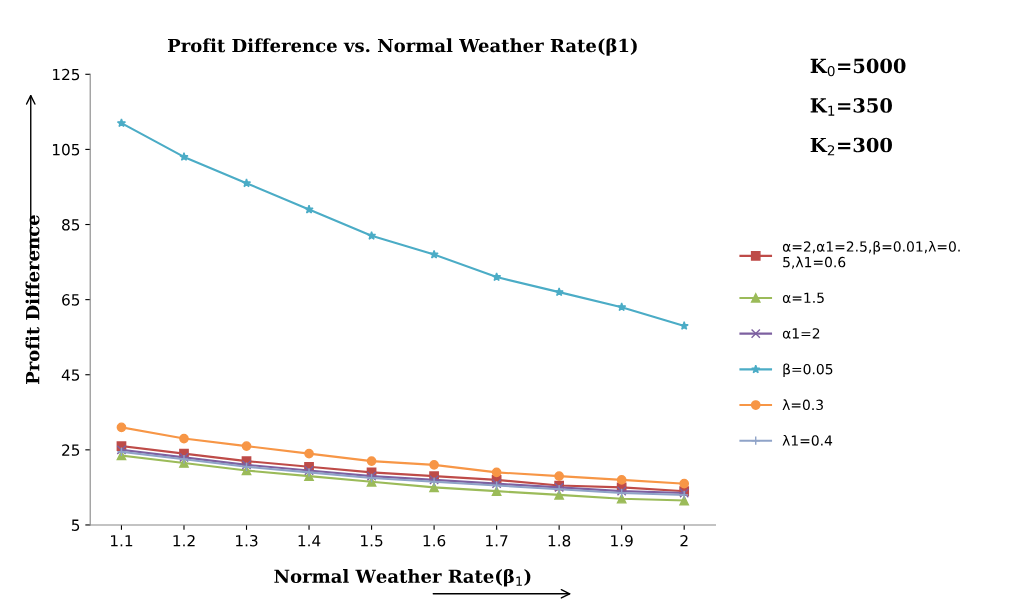 This screenshot has height=609, width=1025. I want to click on legend-label: α=1.5, so click(803, 297).